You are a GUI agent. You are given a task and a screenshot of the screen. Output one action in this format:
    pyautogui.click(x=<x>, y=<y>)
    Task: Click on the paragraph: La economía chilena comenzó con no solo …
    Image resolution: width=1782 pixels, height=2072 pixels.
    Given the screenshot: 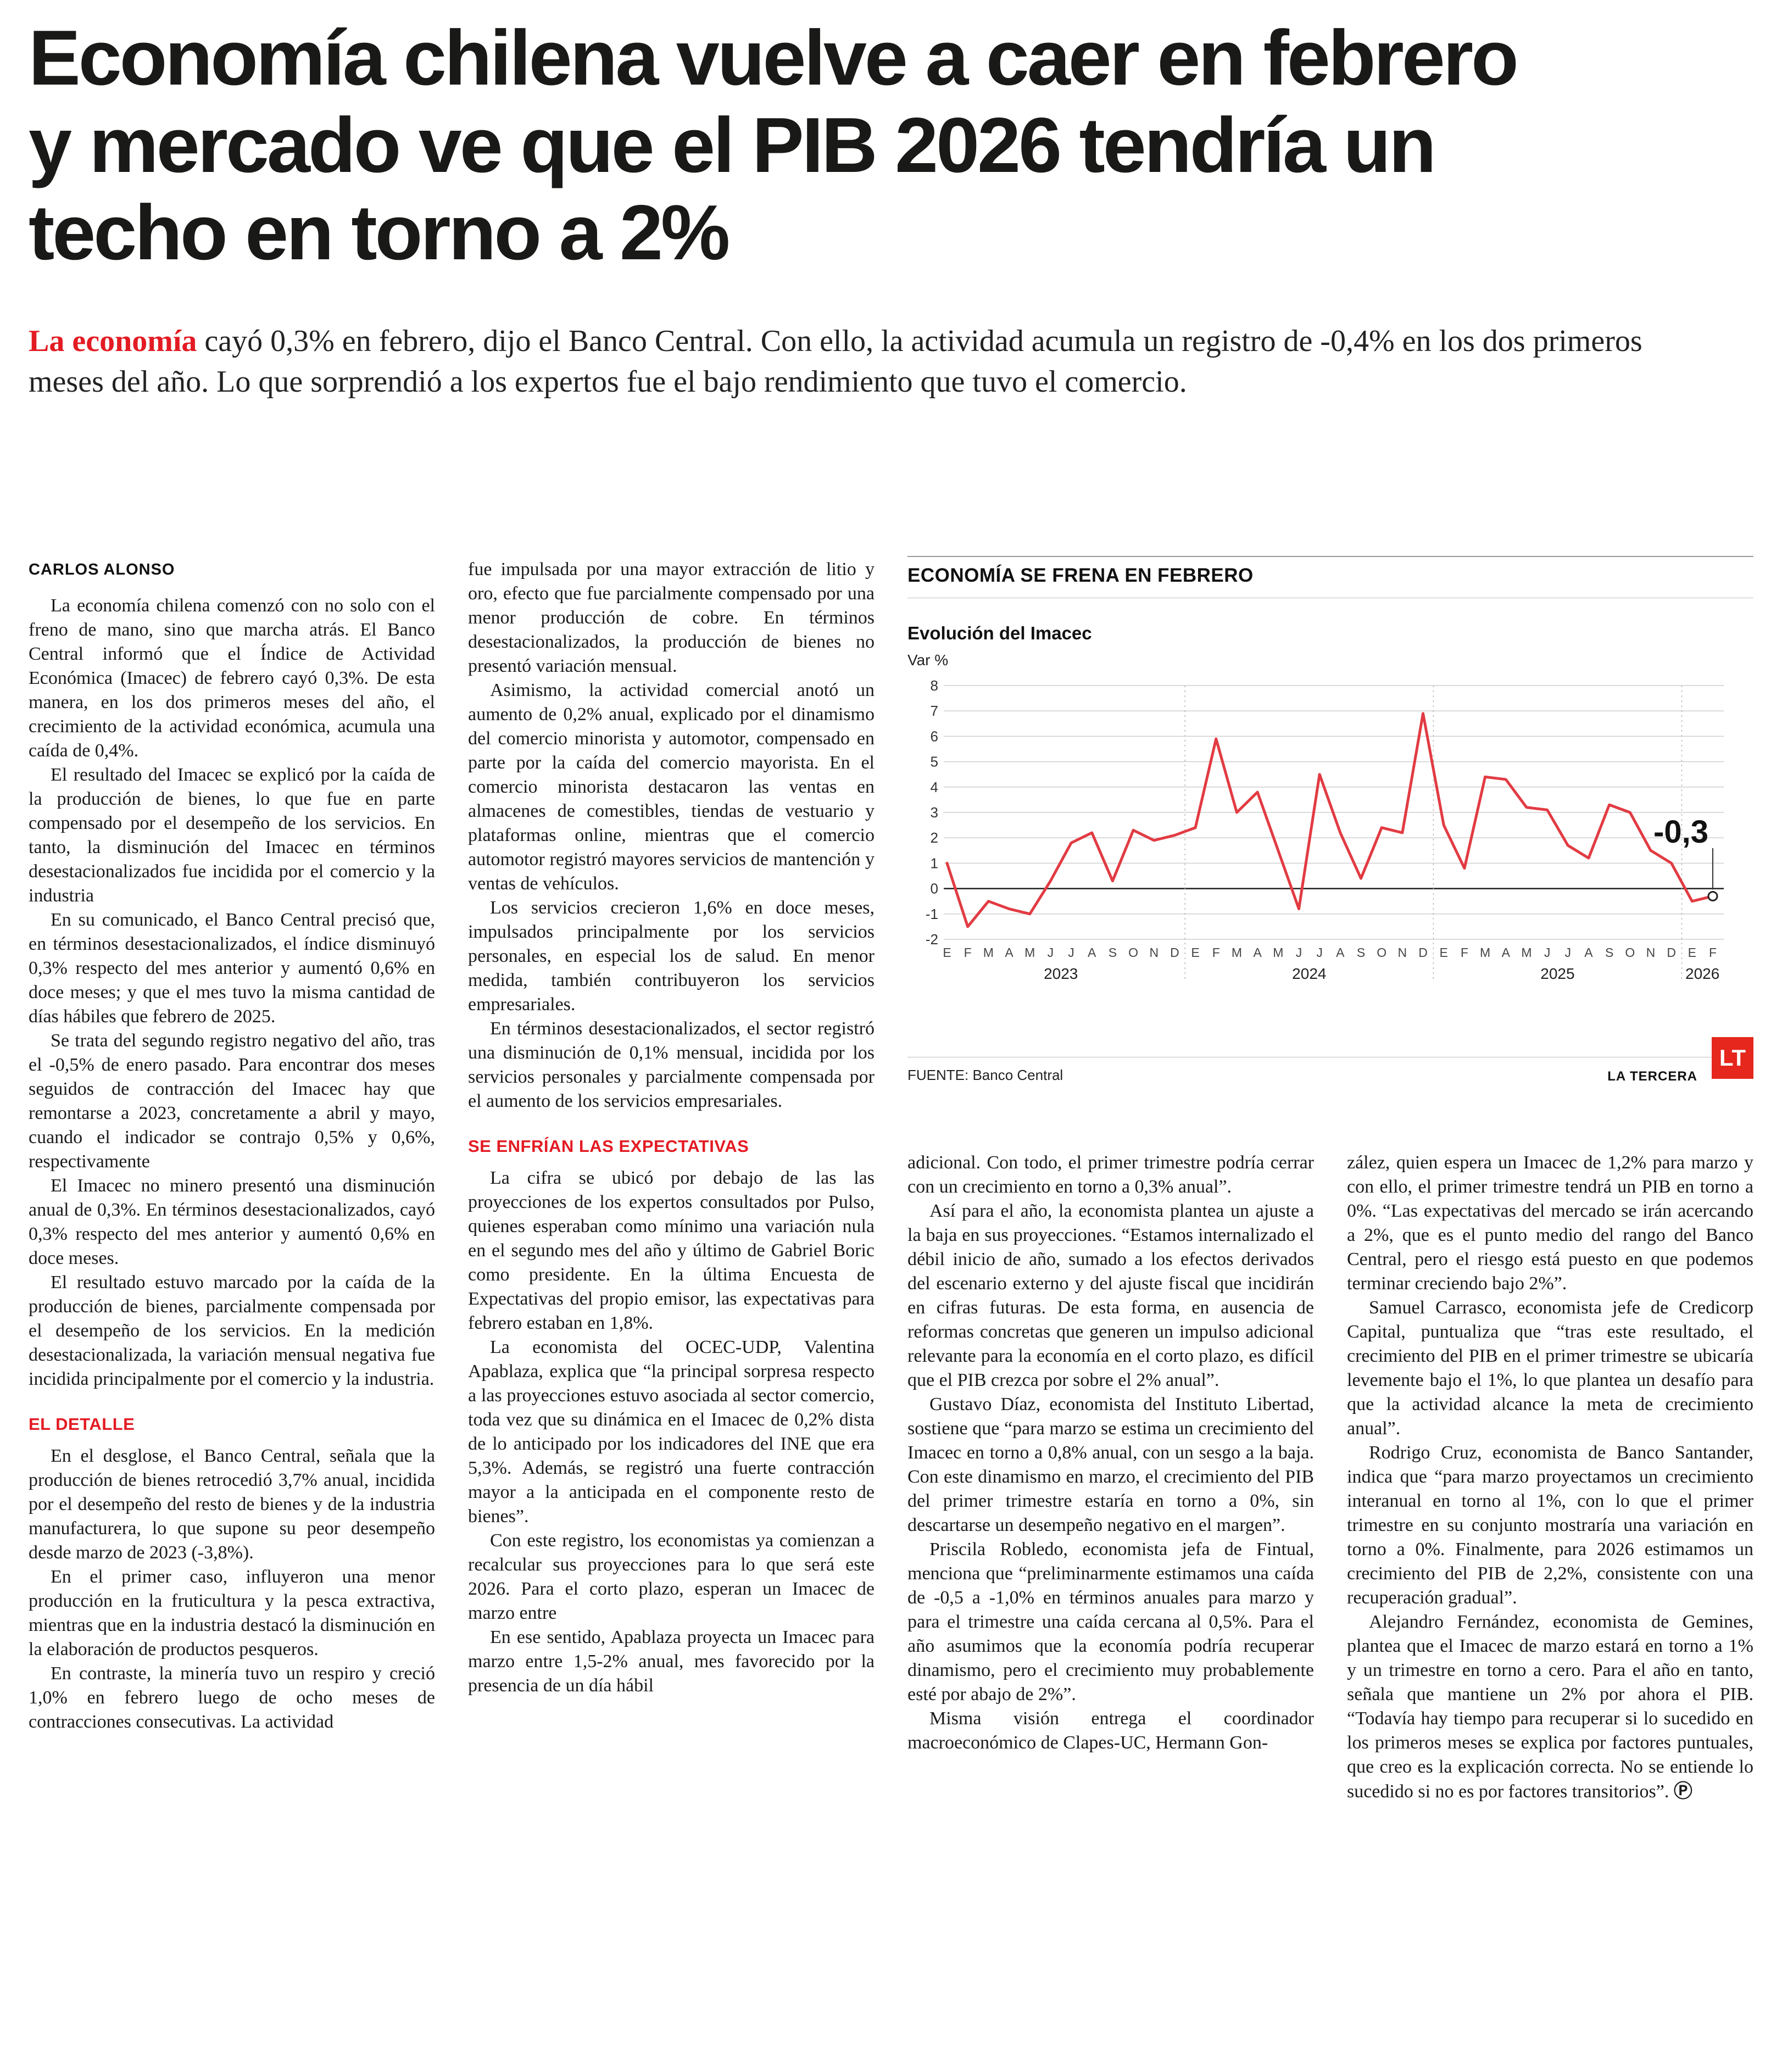 What is the action you would take?
    pyautogui.click(x=232, y=678)
    